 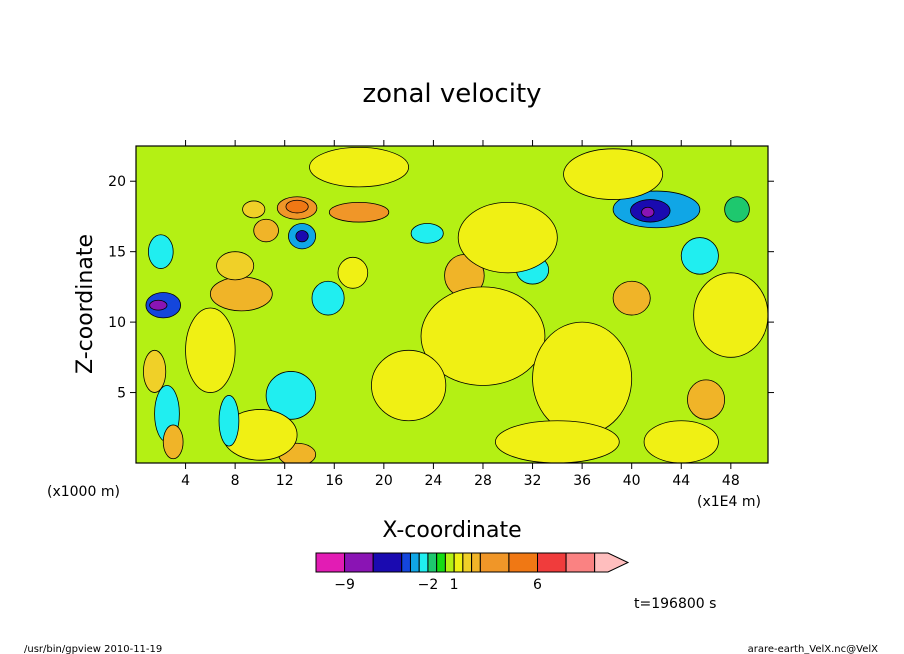 What do you see at coordinates (85, 304) in the screenshot?
I see `y-axis-label: Z-coordinate` at bounding box center [85, 304].